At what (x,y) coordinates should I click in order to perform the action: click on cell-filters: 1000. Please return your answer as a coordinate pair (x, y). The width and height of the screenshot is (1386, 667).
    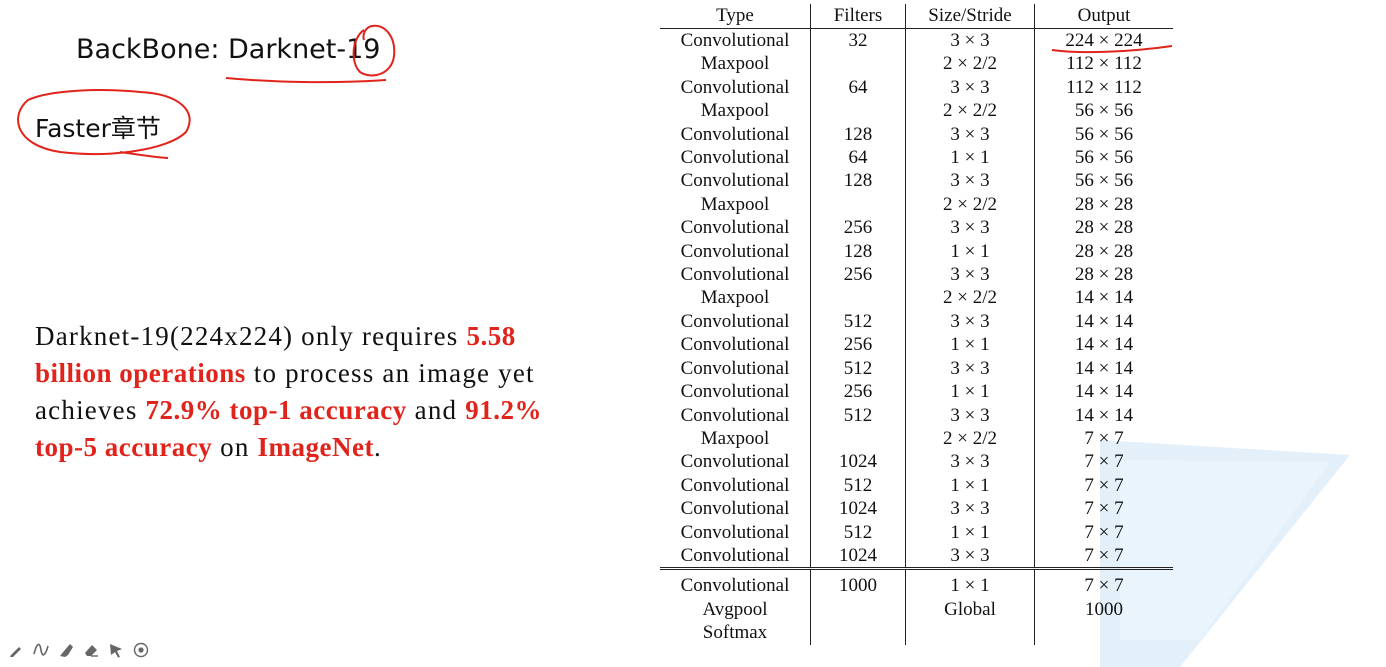
    Looking at the image, I should click on (858, 582).